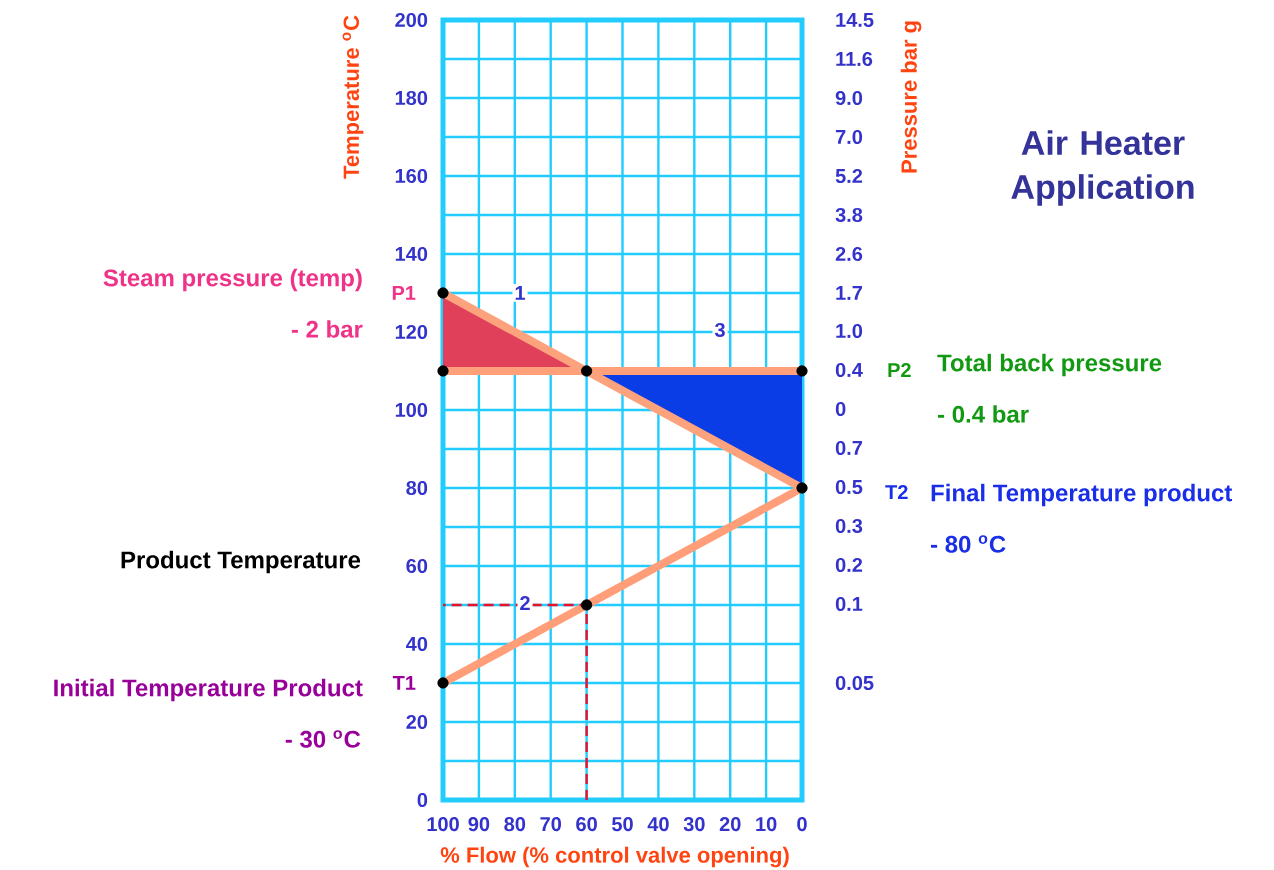 Image resolution: width=1274 pixels, height=870 pixels. I want to click on text: P2, so click(899, 370).